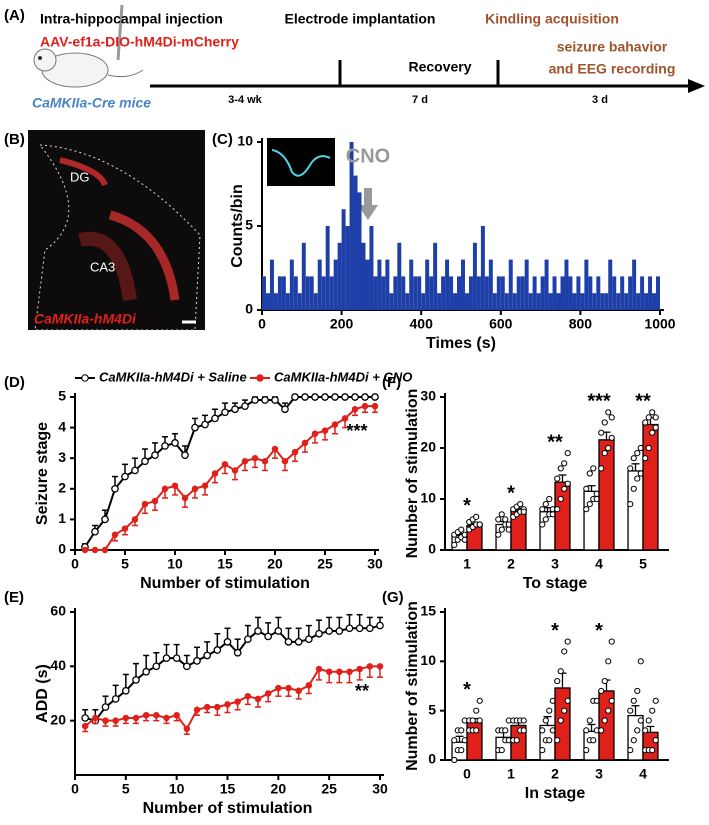  Describe the element at coordinates (175, 564) in the screenshot. I see `x-tick-label: 10` at that location.